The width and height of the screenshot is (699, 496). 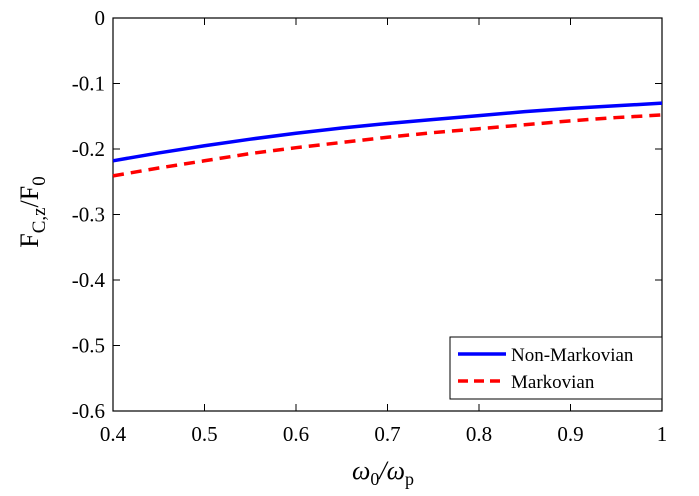 I want to click on x-tick-label: 0.7, so click(x=387, y=434).